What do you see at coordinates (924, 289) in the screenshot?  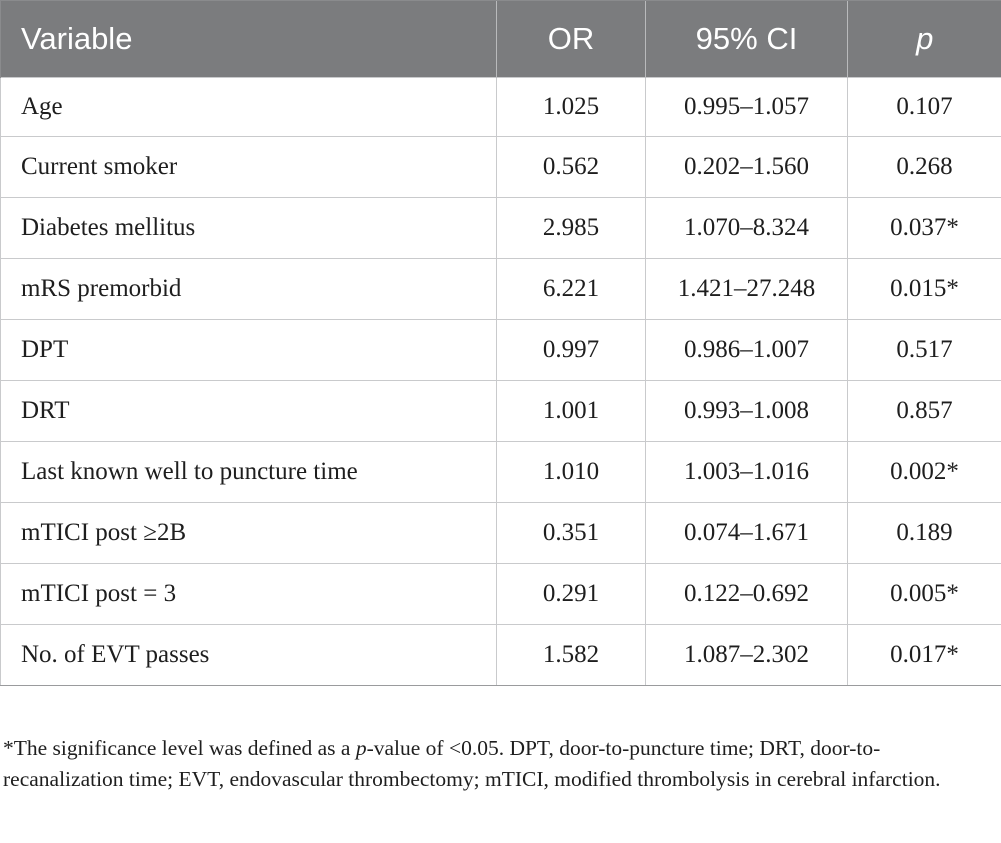 I see `cell-p: 0.015*` at bounding box center [924, 289].